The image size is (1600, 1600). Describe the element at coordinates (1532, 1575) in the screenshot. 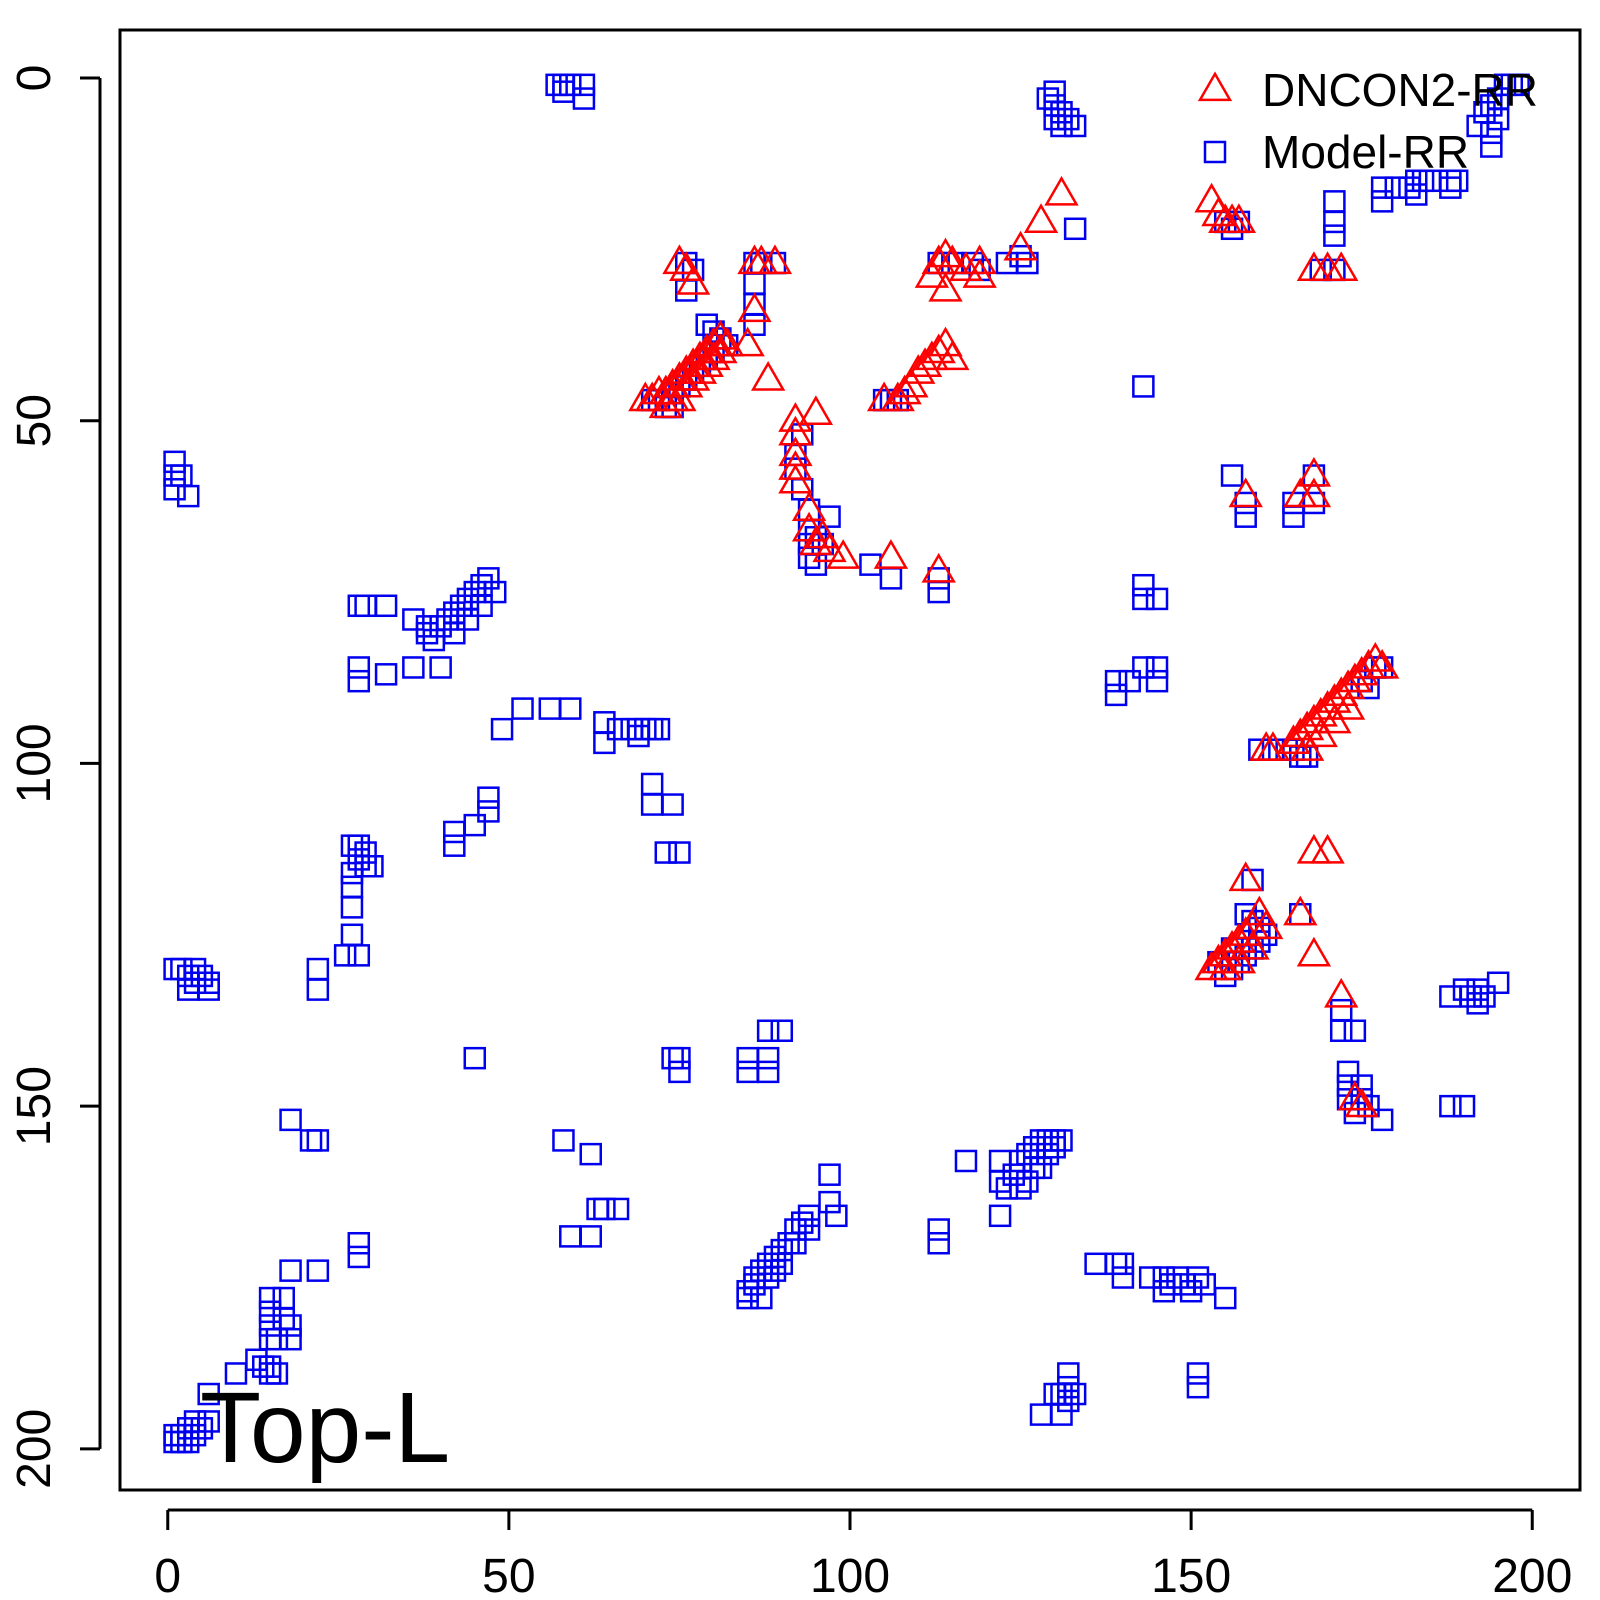

I see `x-tick-label: 200` at that location.